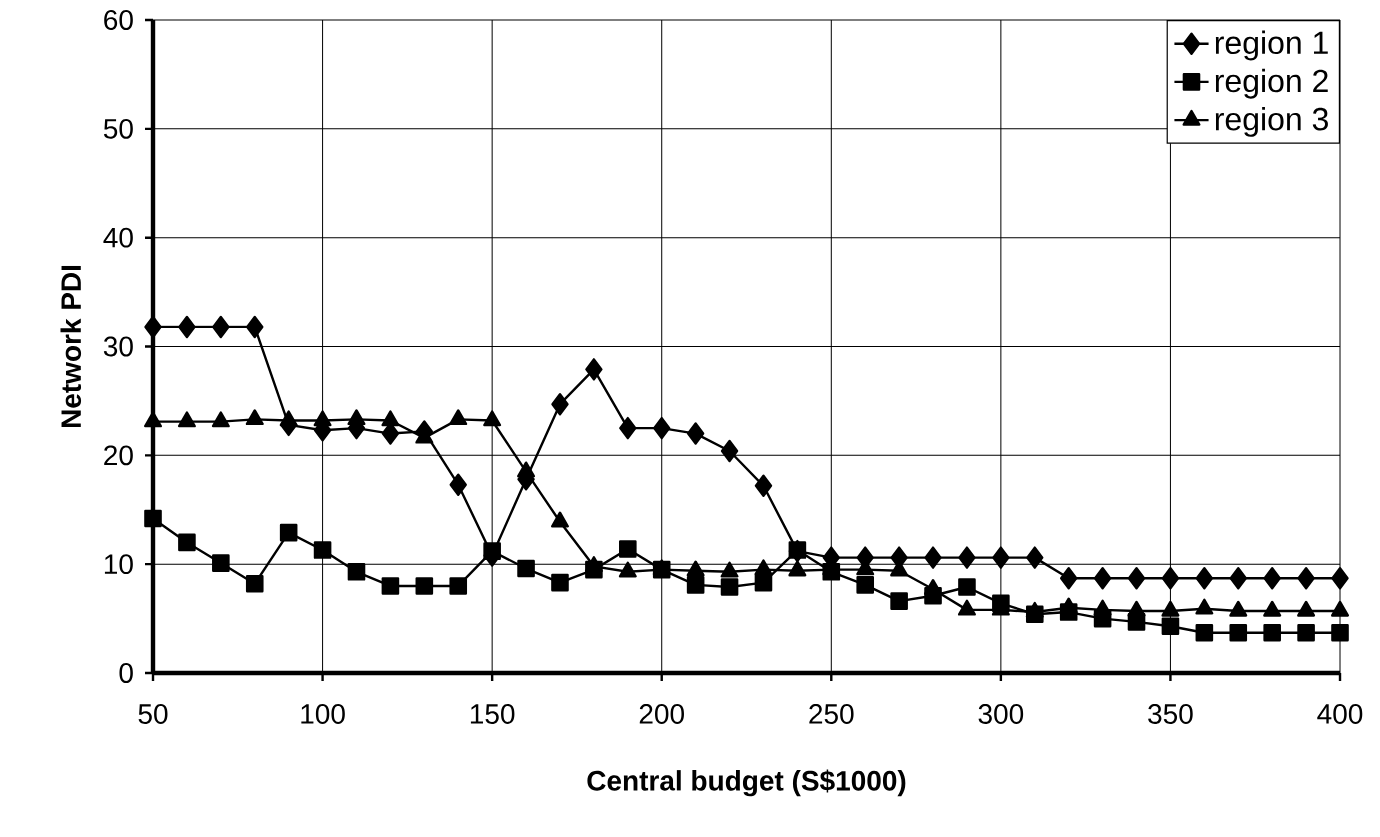 Image resolution: width=1380 pixels, height=837 pixels. Describe the element at coordinates (492, 714) in the screenshot. I see `x-tick-label: 150` at that location.